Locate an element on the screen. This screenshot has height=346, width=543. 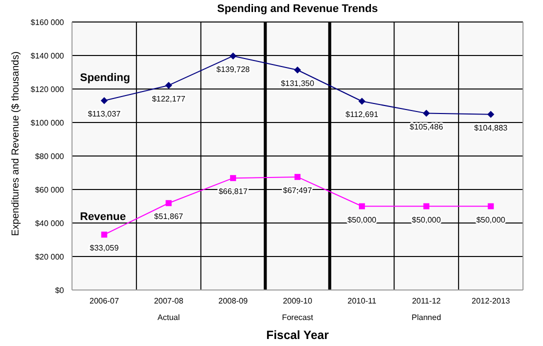
y-tick-label: $40 000 is located at coordinates (50, 223).